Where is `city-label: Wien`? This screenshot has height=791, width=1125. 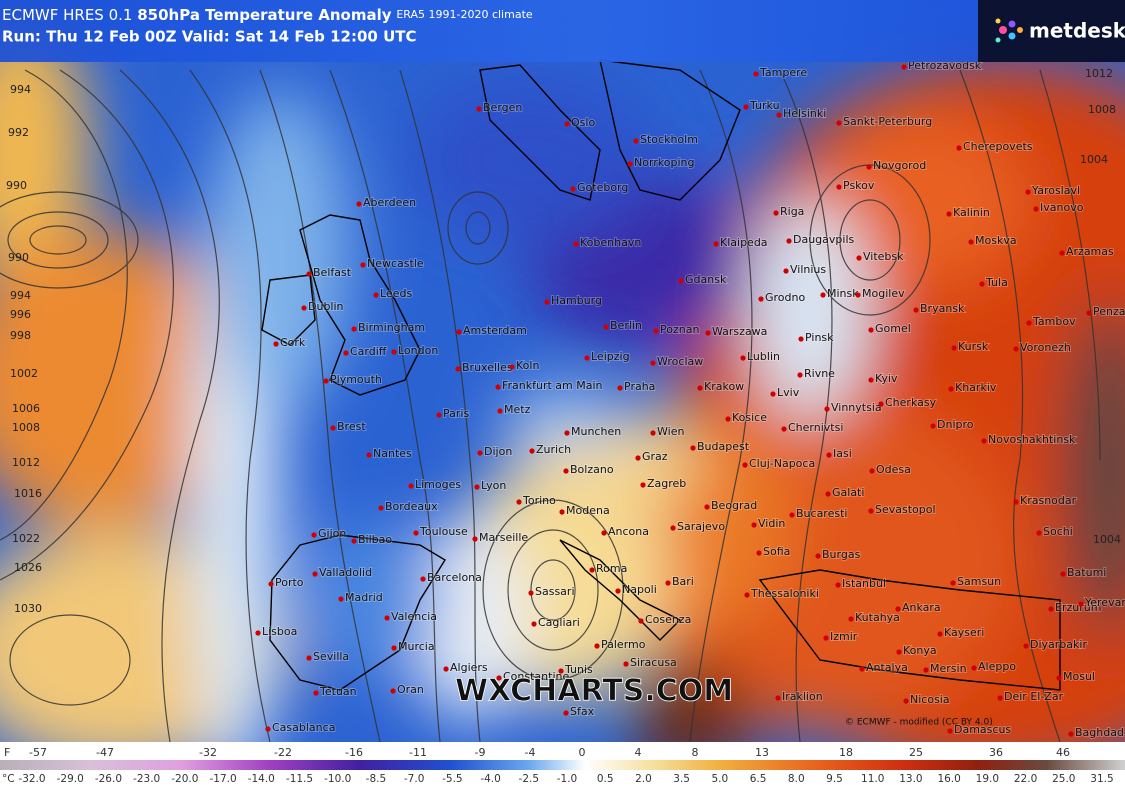
city-label: Wien is located at coordinates (670, 431).